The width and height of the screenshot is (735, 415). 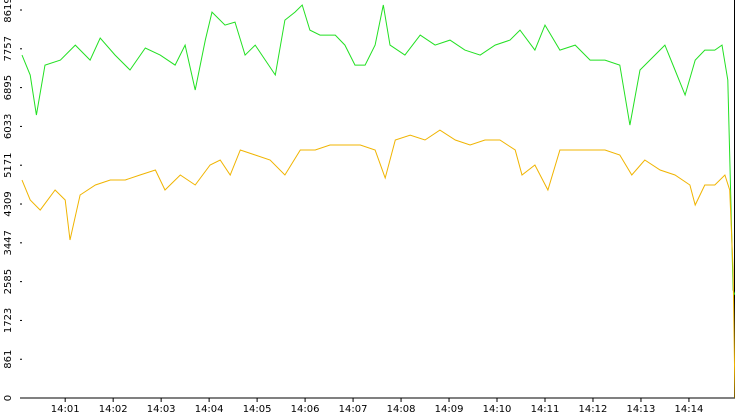 What do you see at coordinates (8, 398) in the screenshot?
I see `y-tick-label: 0` at bounding box center [8, 398].